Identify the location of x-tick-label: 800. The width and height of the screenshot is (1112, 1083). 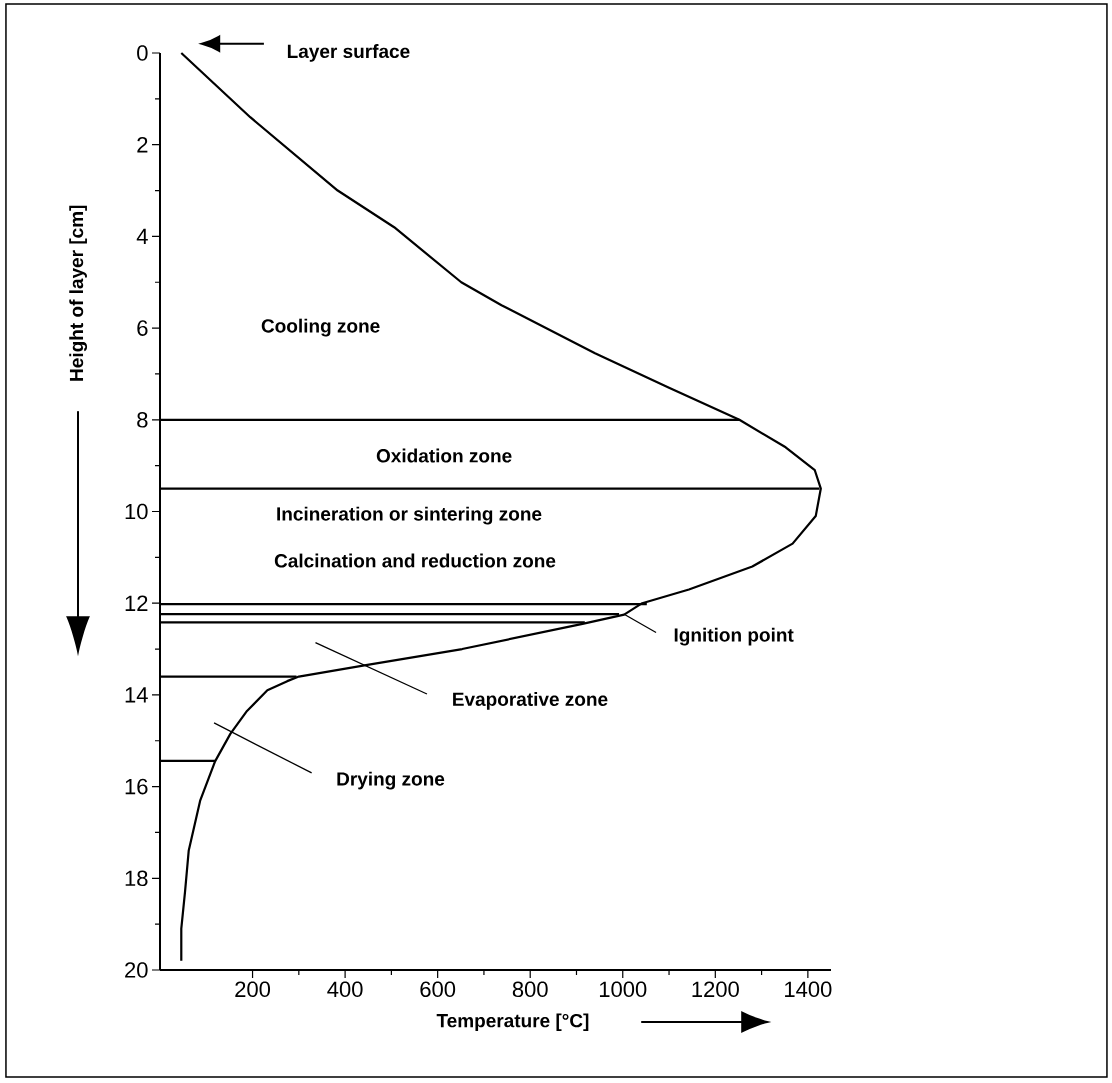
(530, 989).